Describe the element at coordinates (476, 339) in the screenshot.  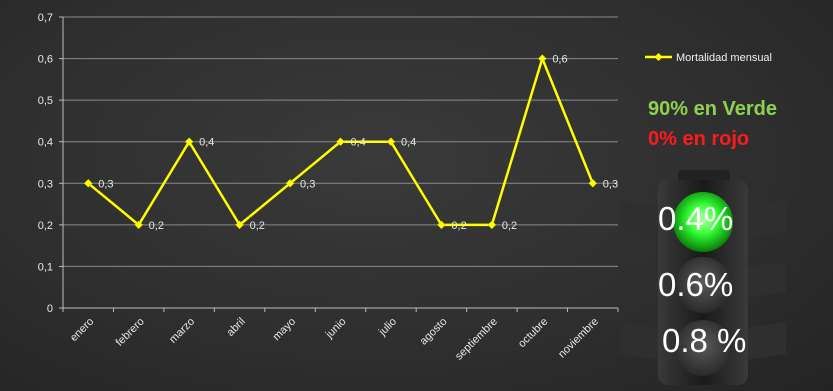
I see `x-tick-label: septiembre` at that location.